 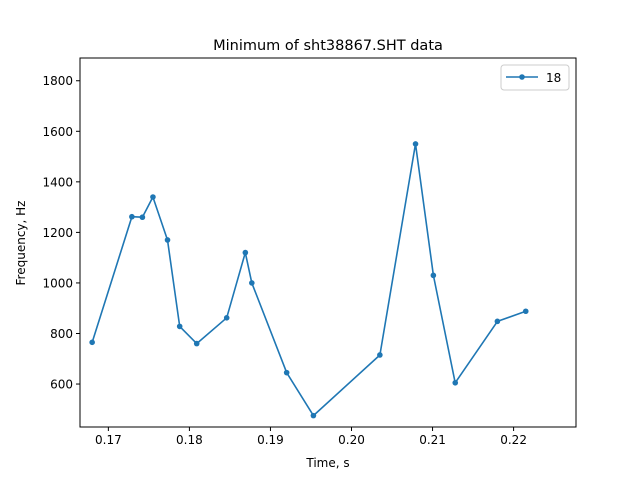 What do you see at coordinates (553, 78) in the screenshot?
I see `legend-label: 18` at bounding box center [553, 78].